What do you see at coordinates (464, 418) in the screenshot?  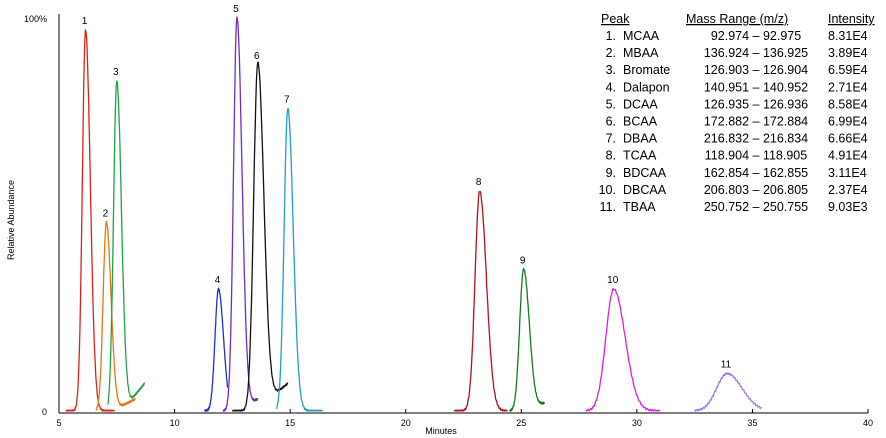 I see `x-ticks: 5 10 15 20 25 30 35 40` at bounding box center [464, 418].